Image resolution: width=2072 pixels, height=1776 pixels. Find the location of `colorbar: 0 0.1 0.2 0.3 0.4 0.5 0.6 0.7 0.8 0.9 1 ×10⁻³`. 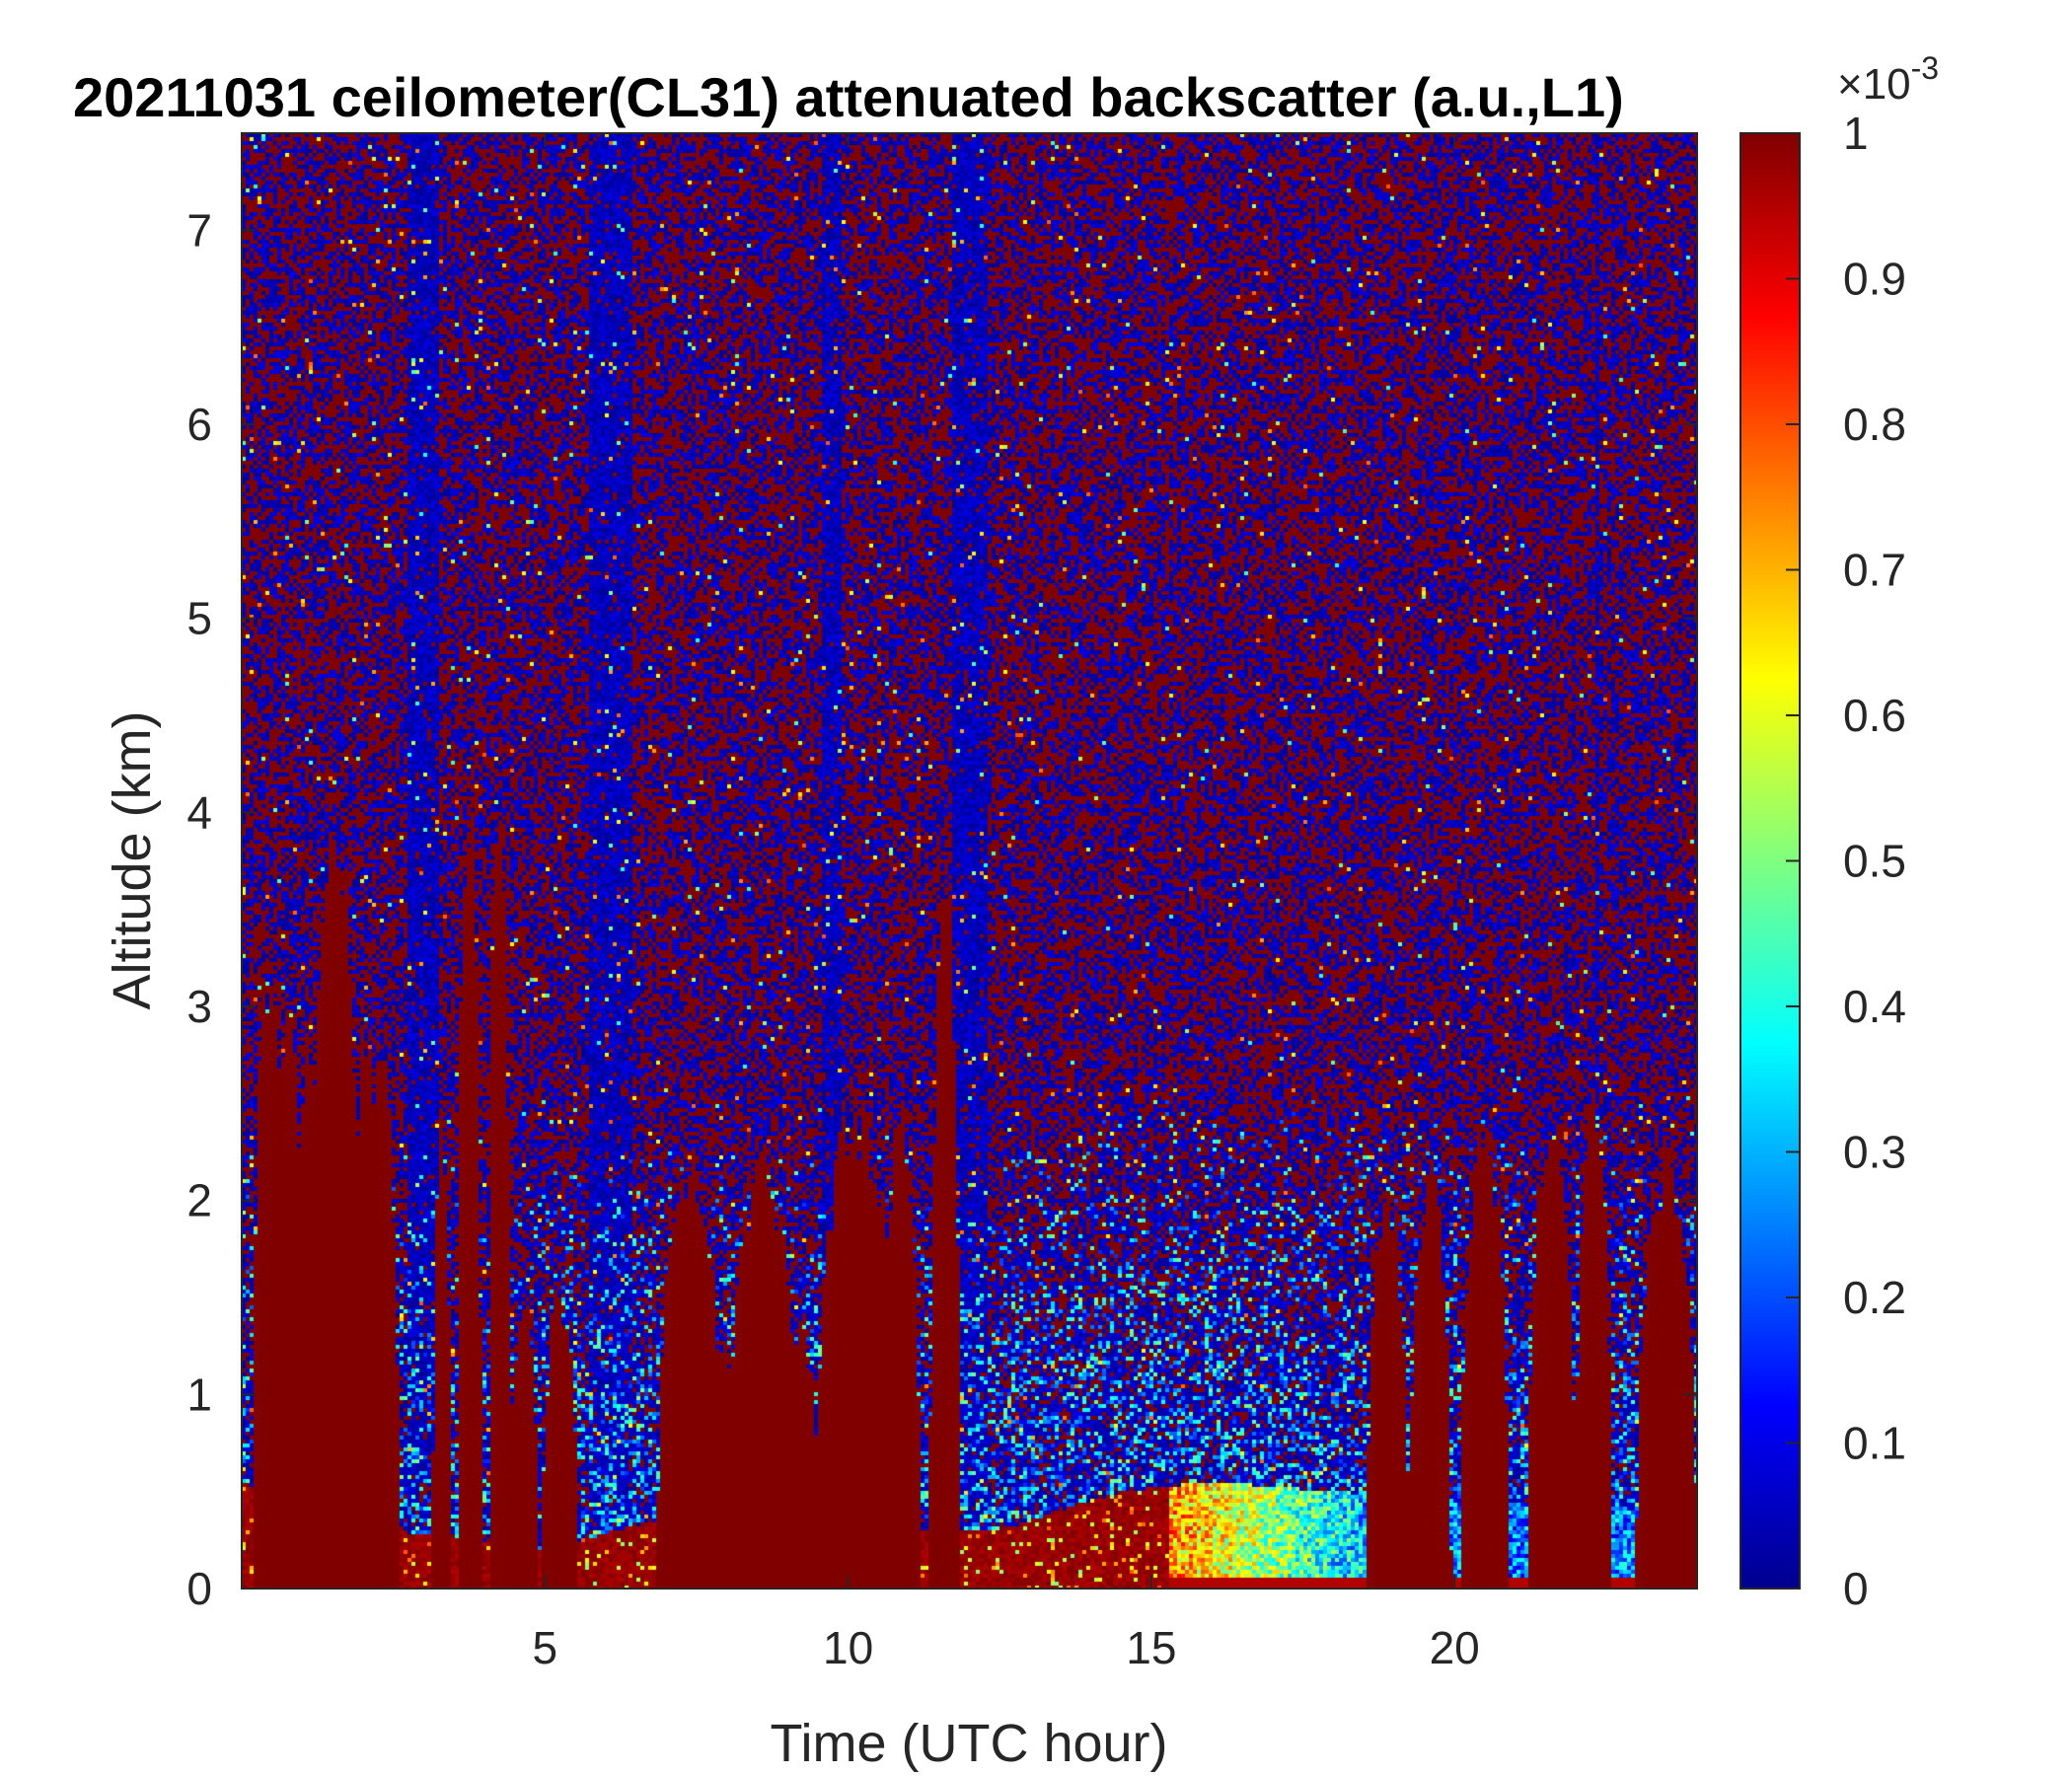

colorbar: 0 0.1 0.2 0.3 0.4 0.5 0.6 0.7 0.8 0.9 1 ×10⁻³ is located at coordinates (1839, 832).